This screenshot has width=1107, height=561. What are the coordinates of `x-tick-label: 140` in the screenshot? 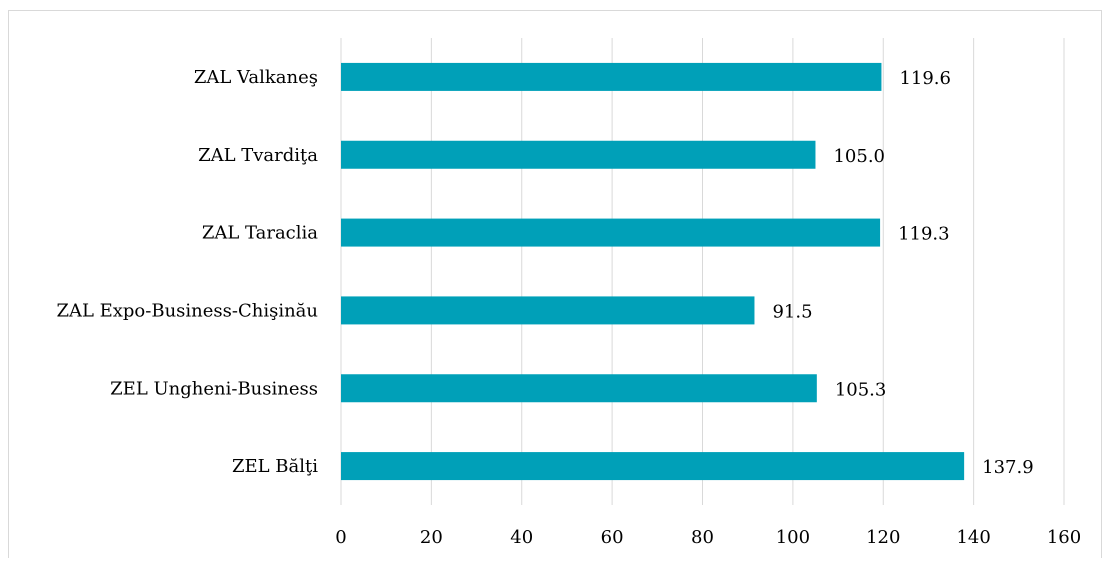 It's located at (973, 537).